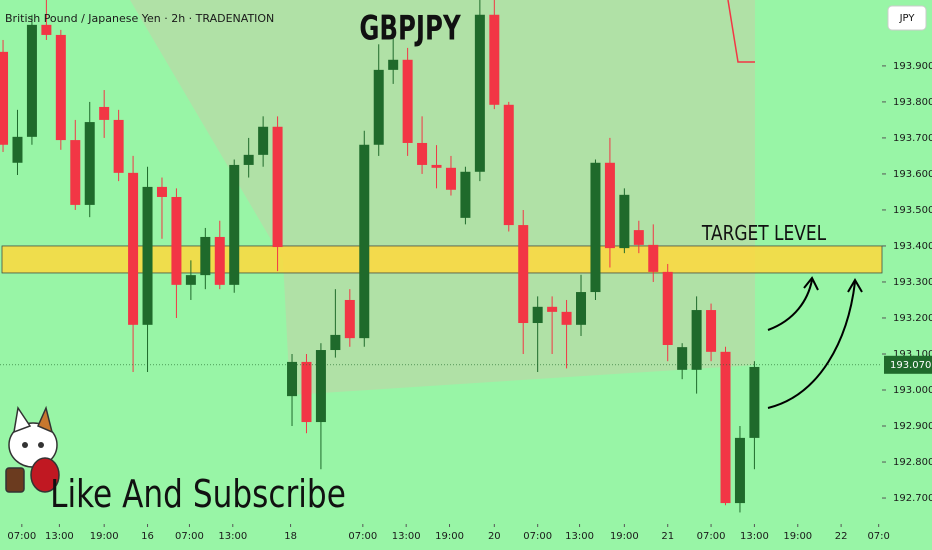  Describe the element at coordinates (667, 536) in the screenshot. I see `x-tick-label: 21` at that location.